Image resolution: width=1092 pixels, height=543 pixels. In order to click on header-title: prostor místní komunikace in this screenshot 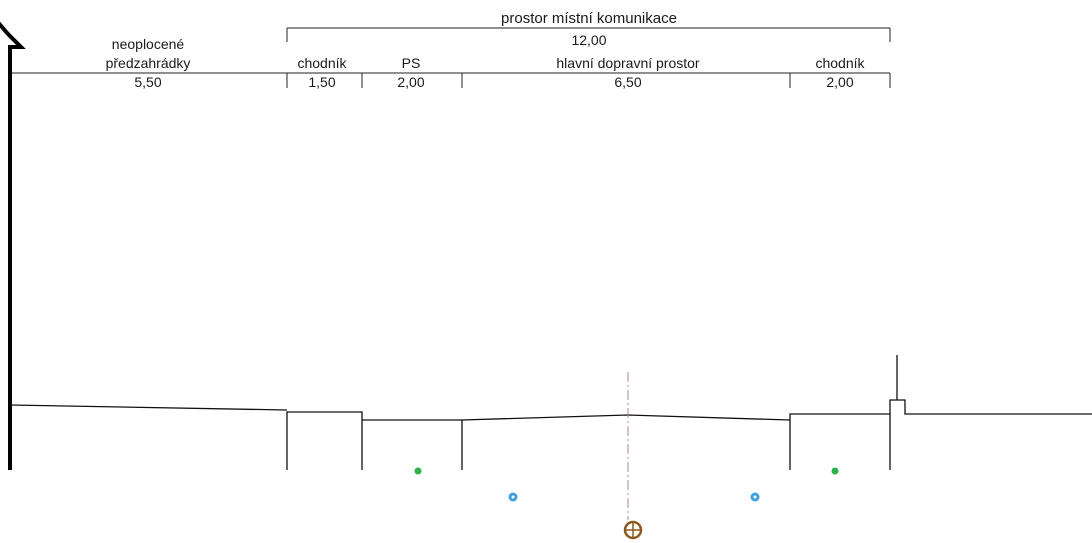, I will do `click(589, 18)`.